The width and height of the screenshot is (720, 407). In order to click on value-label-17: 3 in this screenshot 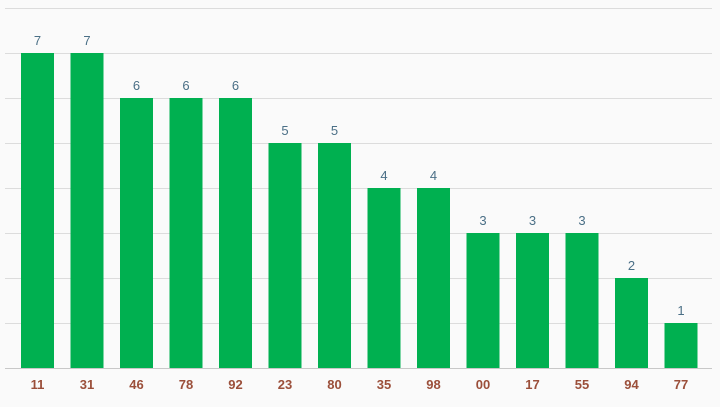, I will do `click(532, 220)`.